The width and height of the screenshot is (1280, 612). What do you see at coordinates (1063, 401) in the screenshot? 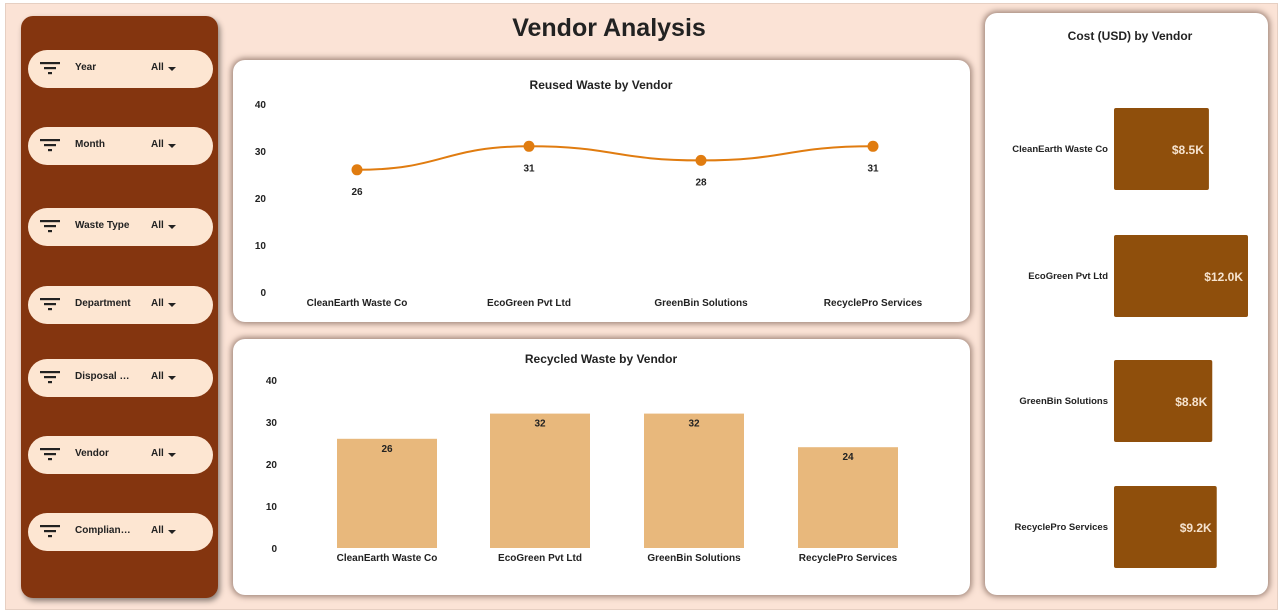
I see `y-tick-label: GreenBin Solutions` at bounding box center [1063, 401].